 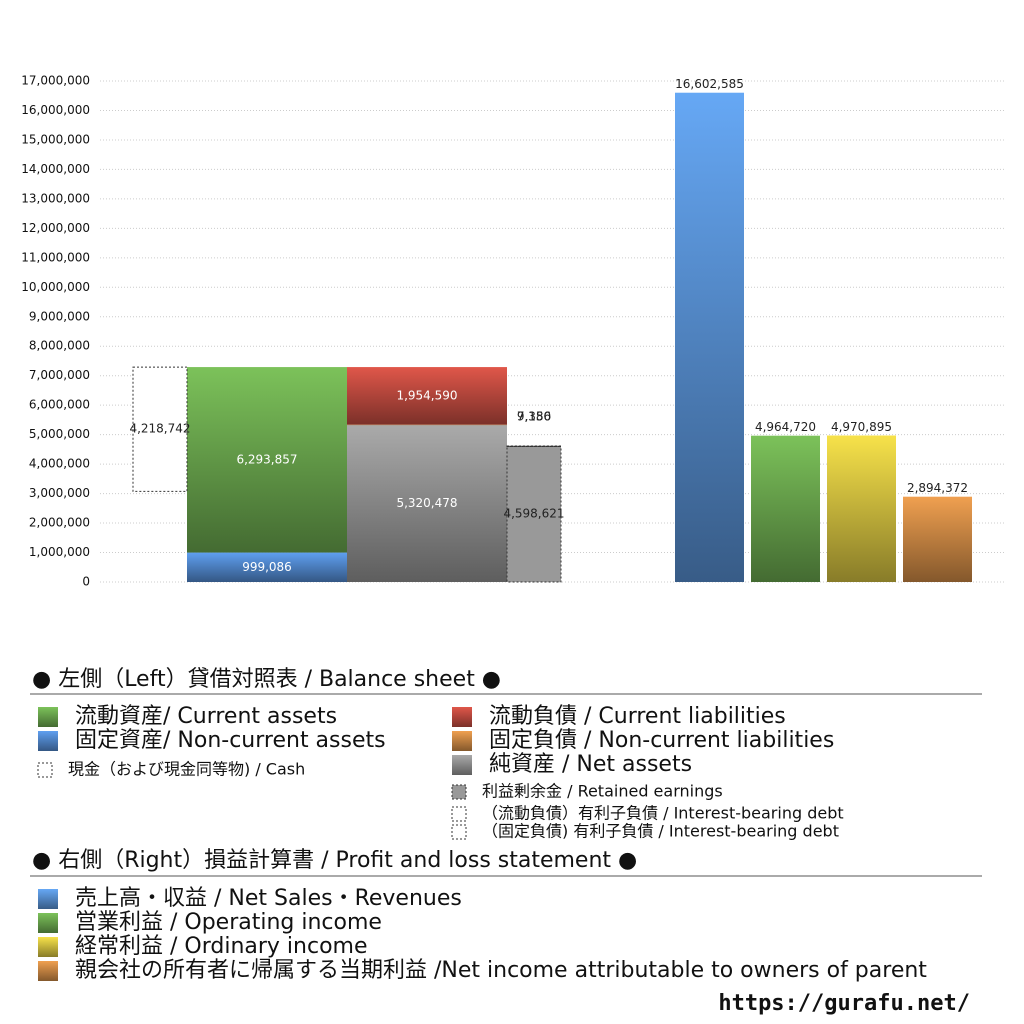 I want to click on y-tick-label: 3,000,000, so click(x=59, y=493).